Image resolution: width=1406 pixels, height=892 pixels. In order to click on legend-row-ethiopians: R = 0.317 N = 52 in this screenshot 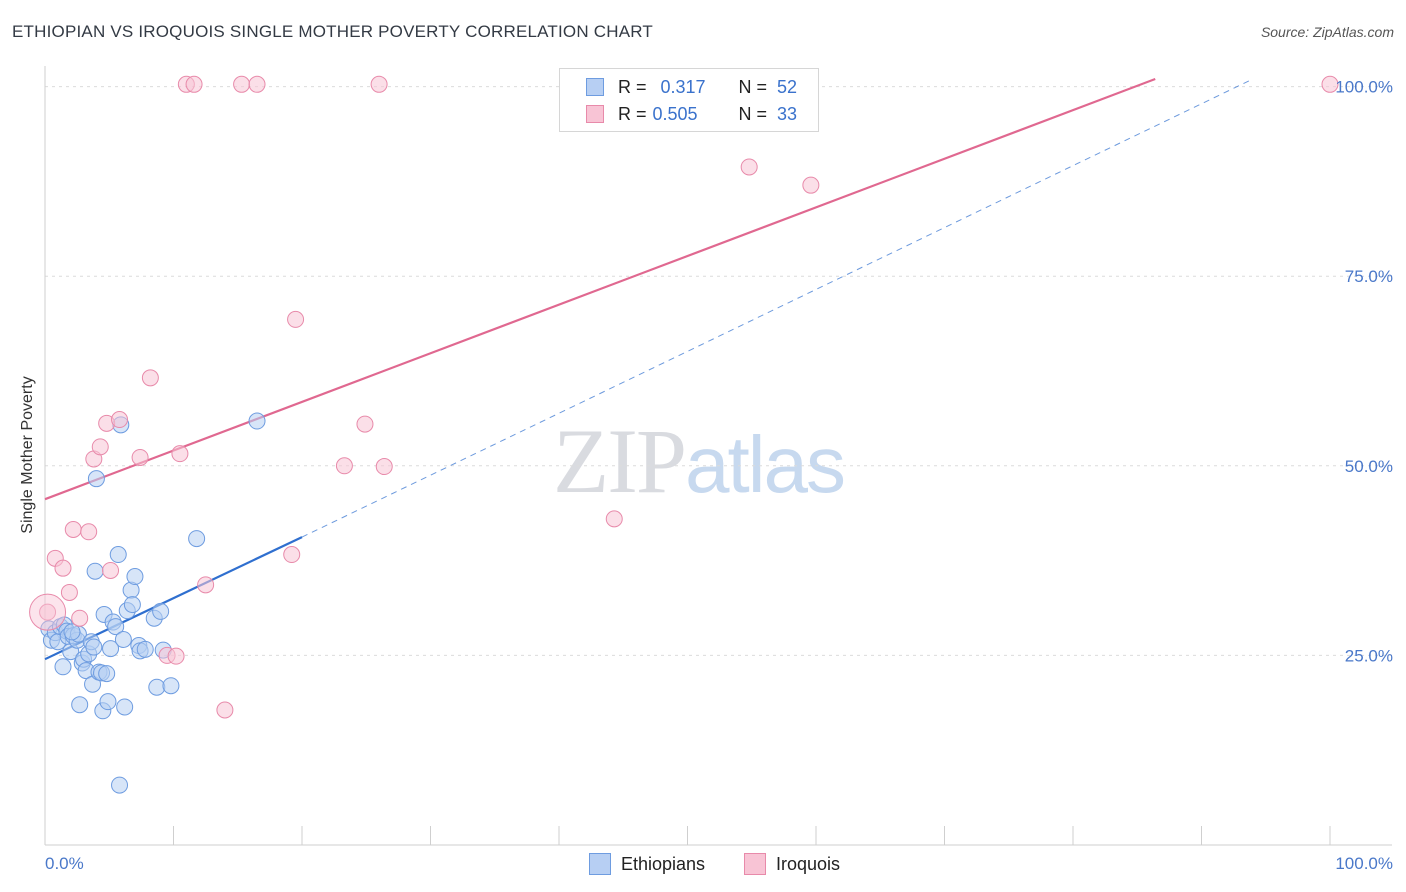, I will do `click(691, 87)`.